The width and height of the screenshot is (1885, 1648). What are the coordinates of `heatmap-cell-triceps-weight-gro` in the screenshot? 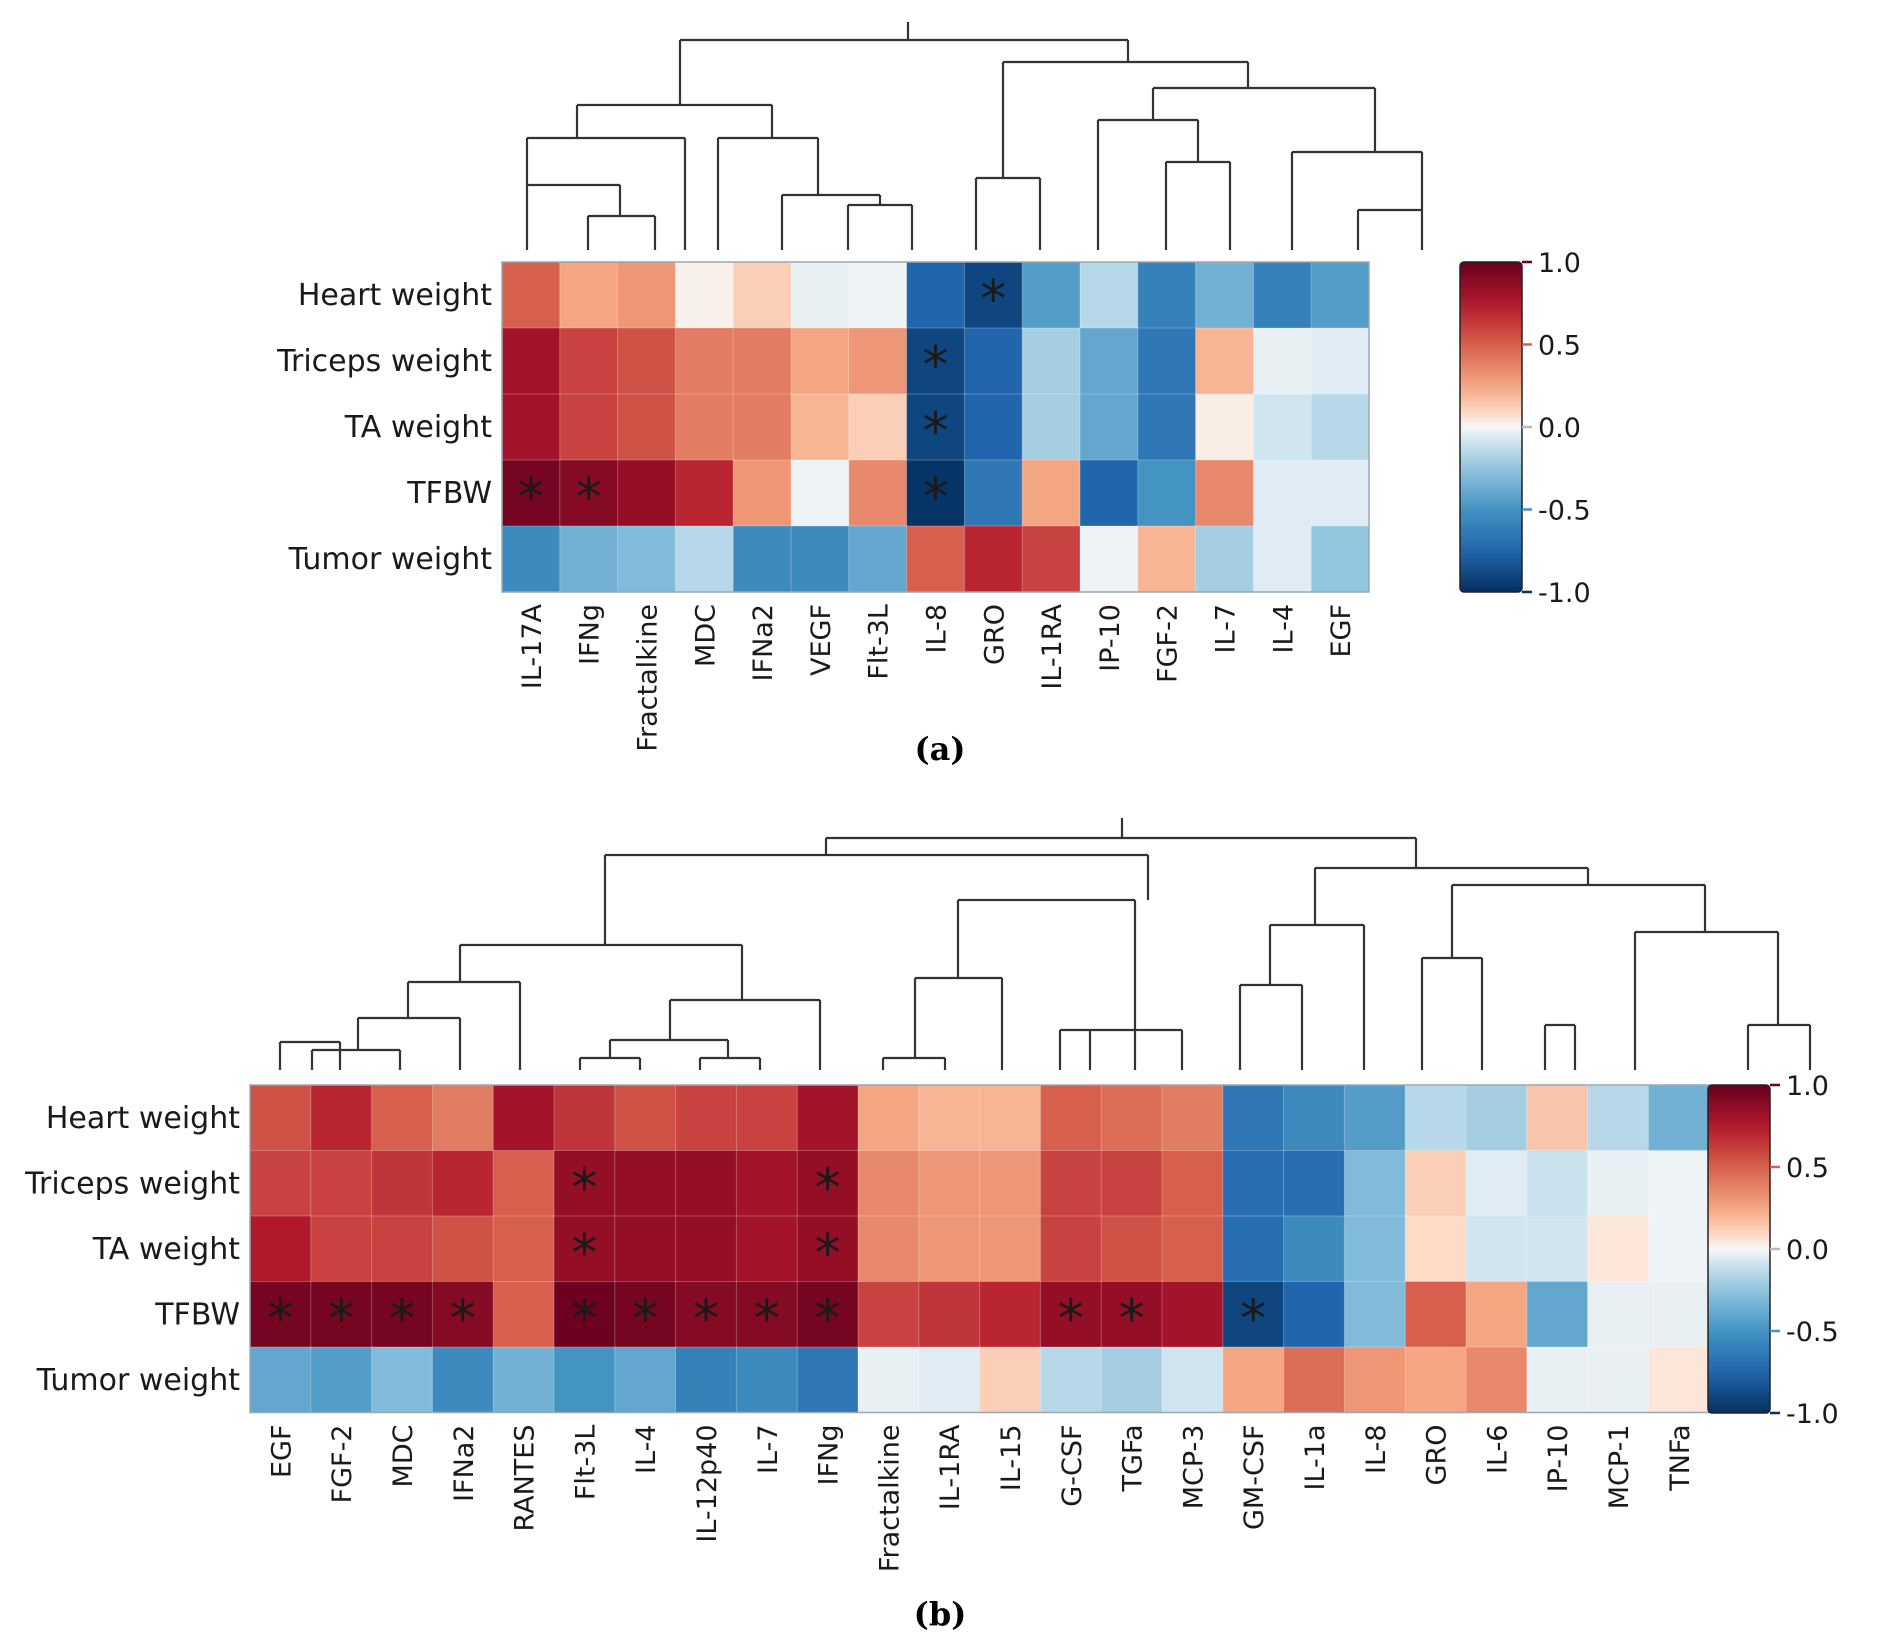 It's located at (993, 361).